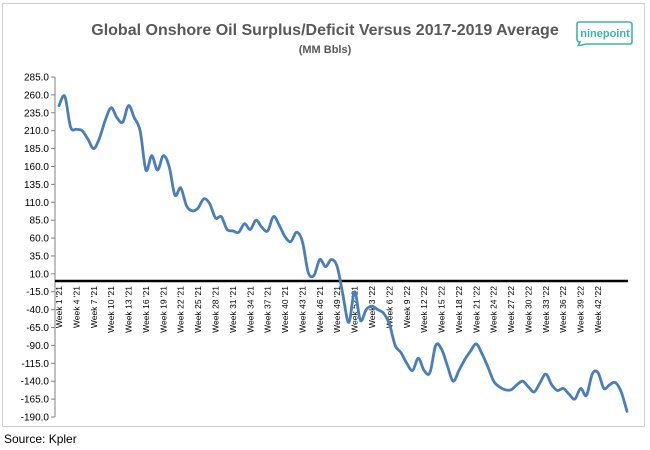 The height and width of the screenshot is (450, 650). I want to click on x-tick-label: Week 39 '22, so click(581, 309).